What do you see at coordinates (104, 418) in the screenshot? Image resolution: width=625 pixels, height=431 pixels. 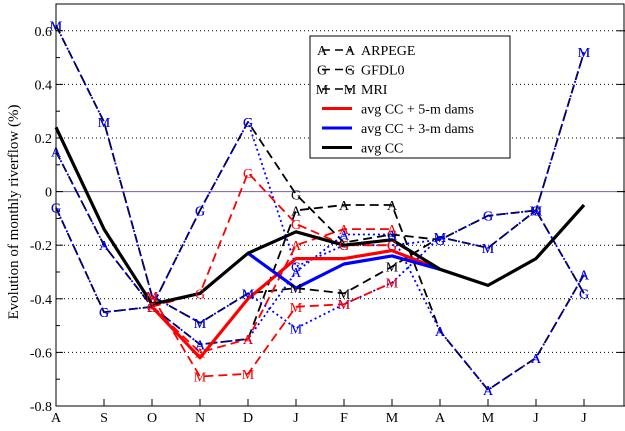 I see `x-tick-label: S` at bounding box center [104, 418].